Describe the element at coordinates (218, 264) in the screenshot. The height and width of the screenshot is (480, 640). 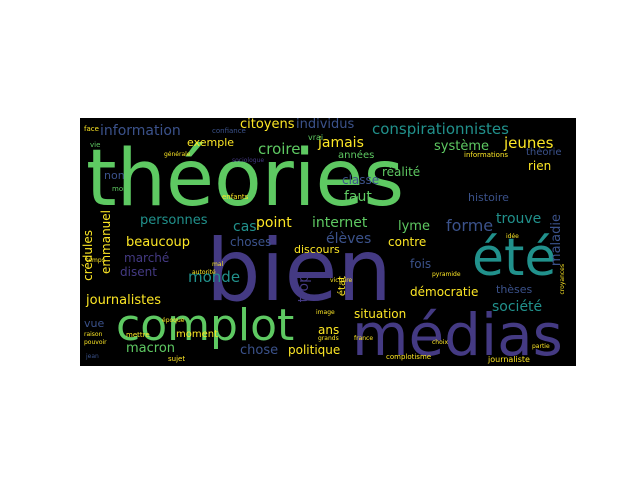
I see `word-mal: mal` at that location.